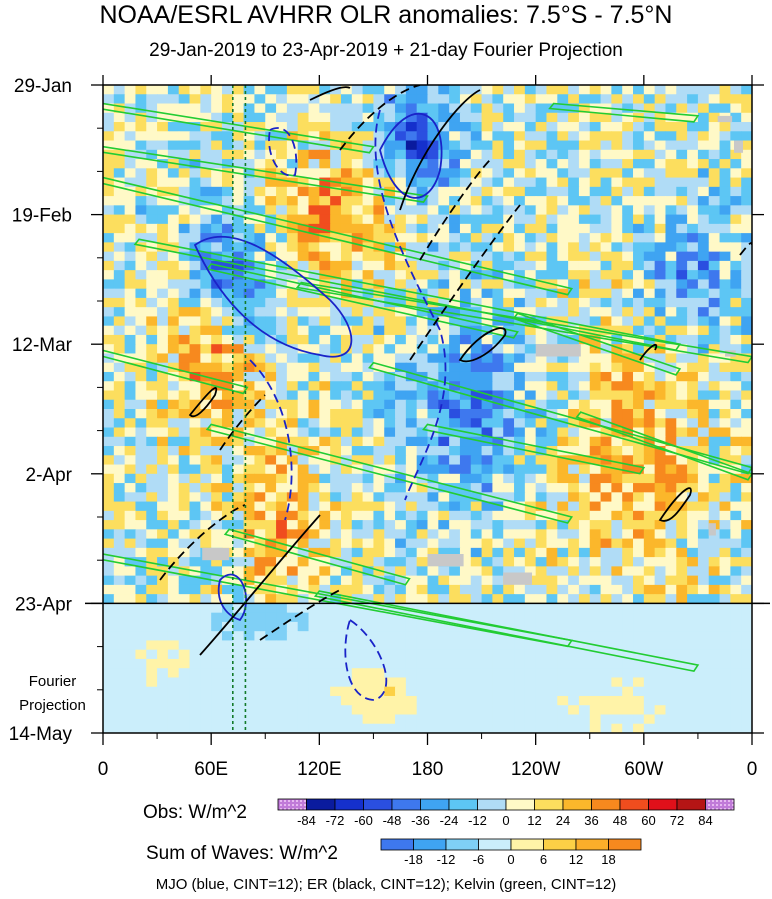  Describe the element at coordinates (705, 820) in the screenshot. I see `obs-colorbar-tick: 84` at that location.